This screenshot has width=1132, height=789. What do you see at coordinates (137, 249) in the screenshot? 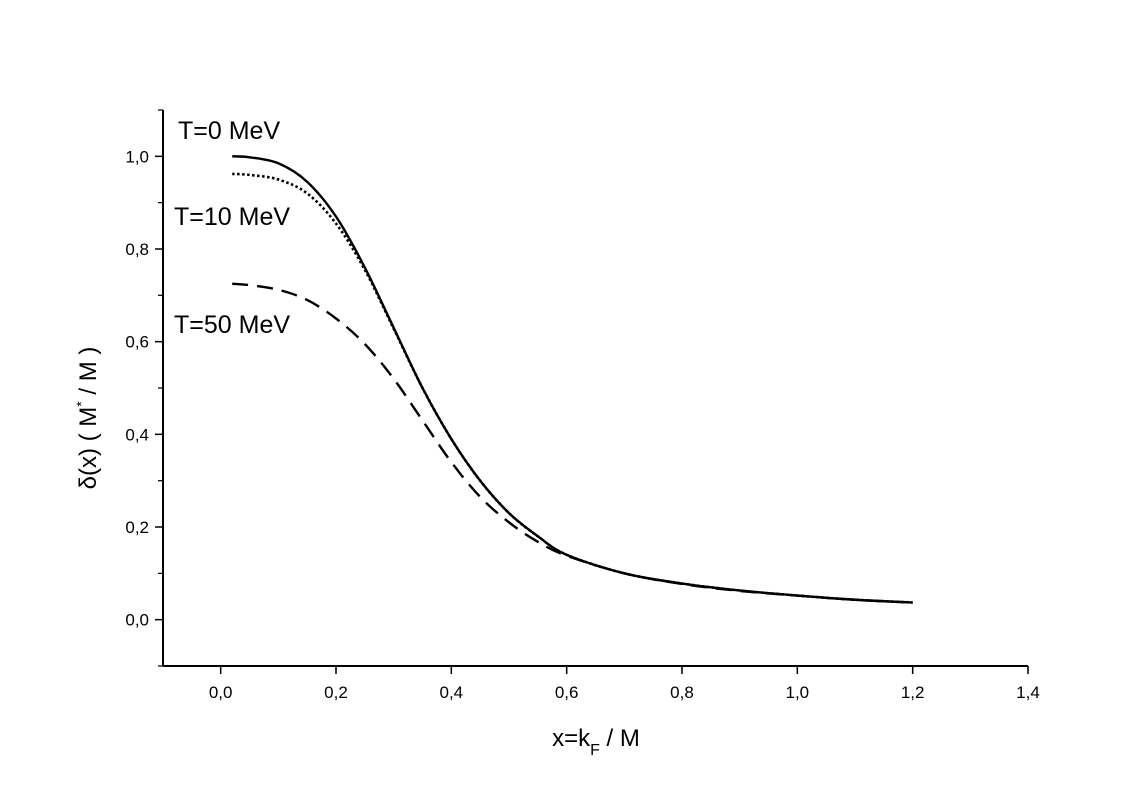
I see `y-tick-label: 0,8` at bounding box center [137, 249].